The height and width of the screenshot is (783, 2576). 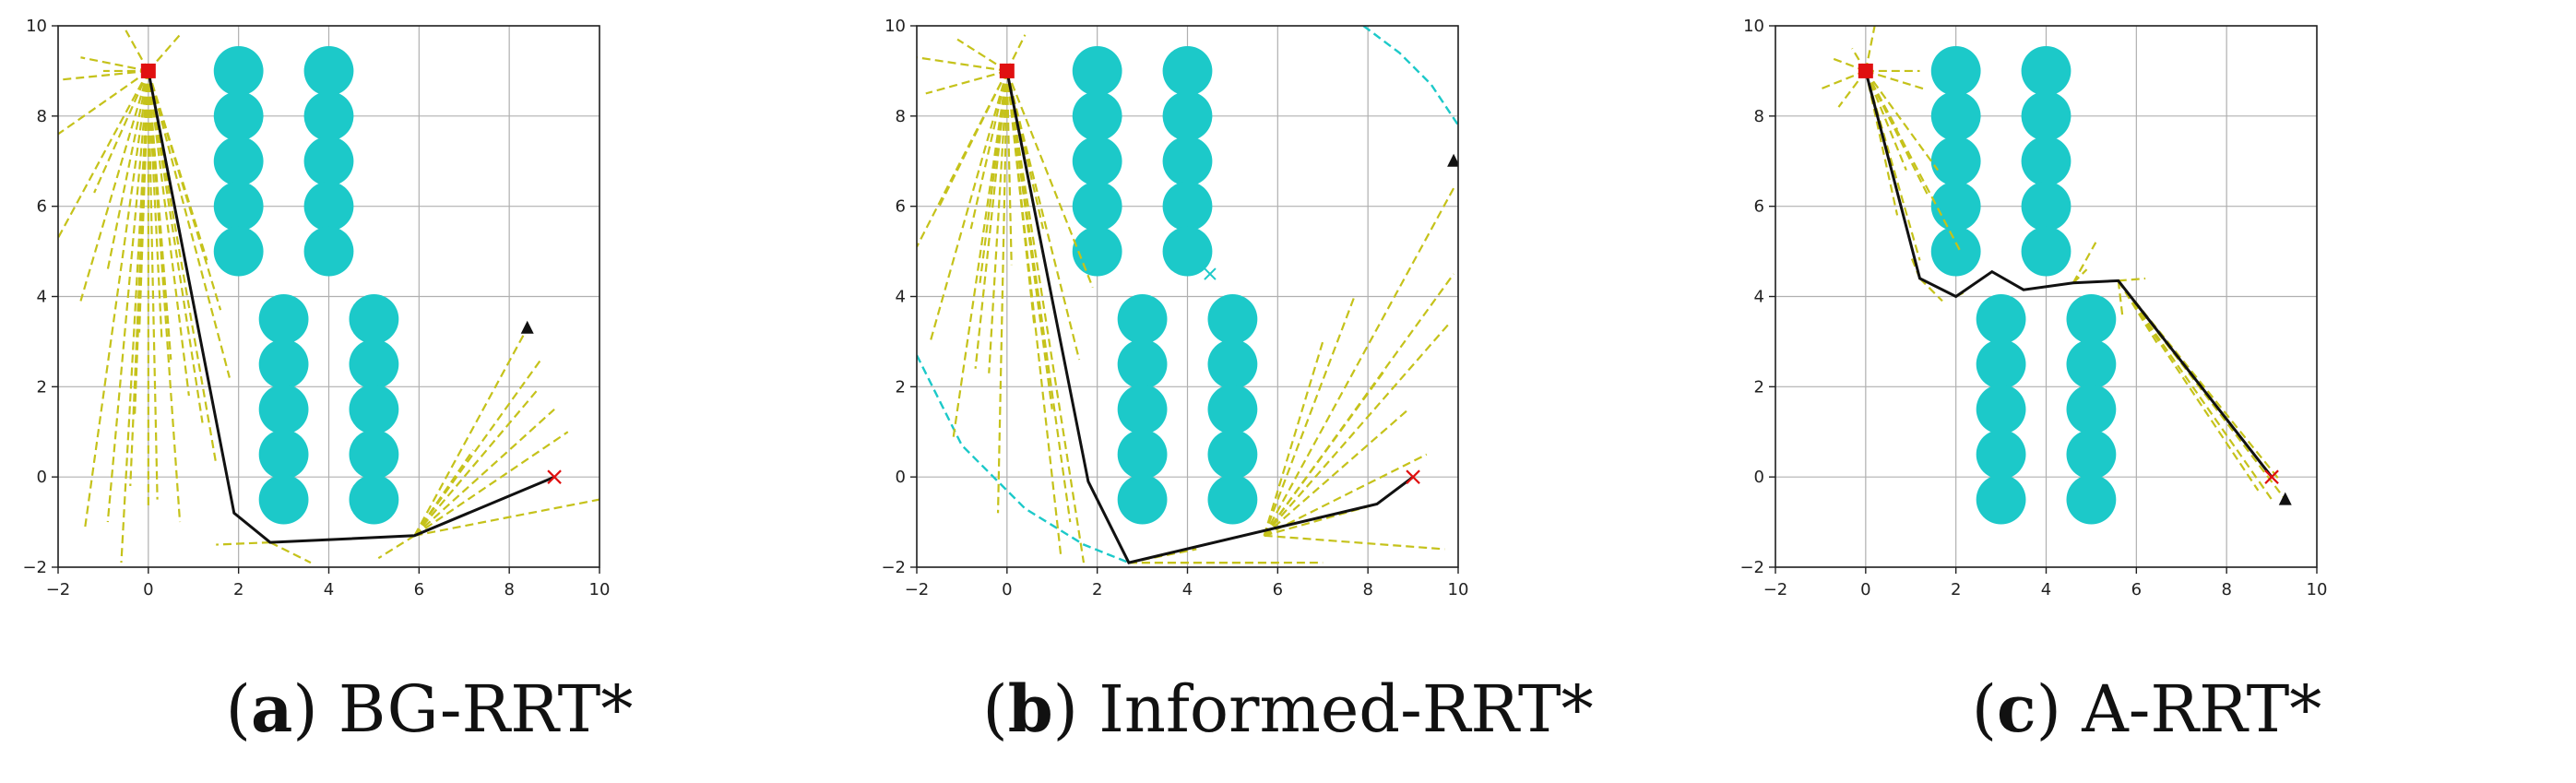 What do you see at coordinates (1759, 387) in the screenshot?
I see `y-tick-label: 2` at bounding box center [1759, 387].